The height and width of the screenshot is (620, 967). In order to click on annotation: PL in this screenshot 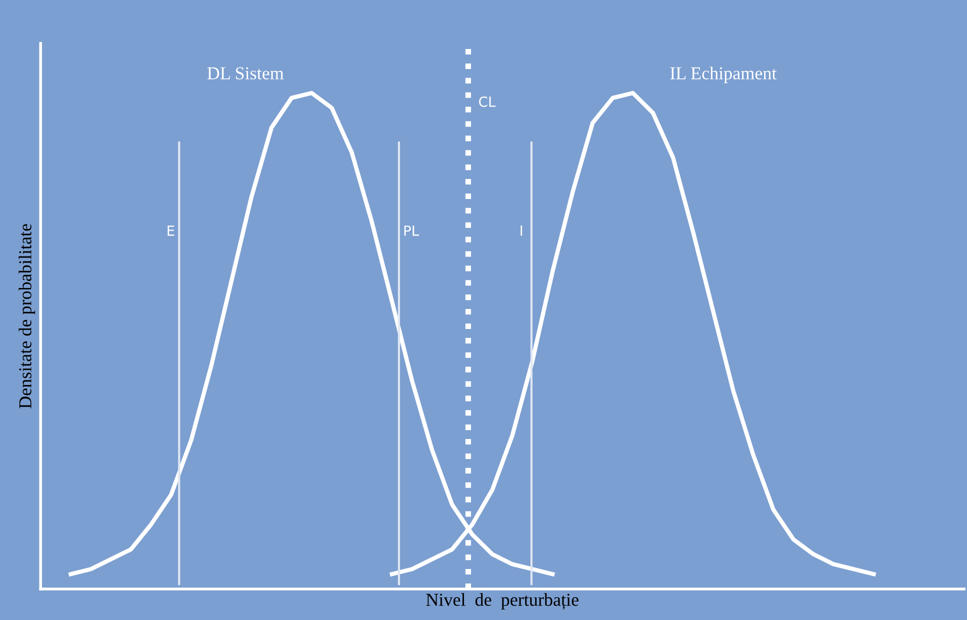, I will do `click(412, 231)`.